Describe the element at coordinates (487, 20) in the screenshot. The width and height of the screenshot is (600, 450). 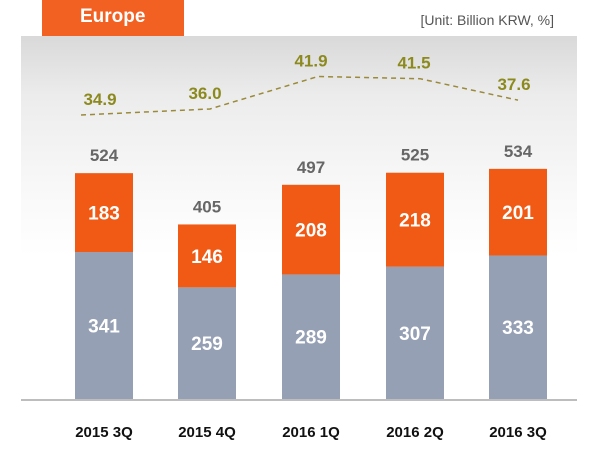
I see `unit-note: [Unit: Billion KRW, %]` at that location.